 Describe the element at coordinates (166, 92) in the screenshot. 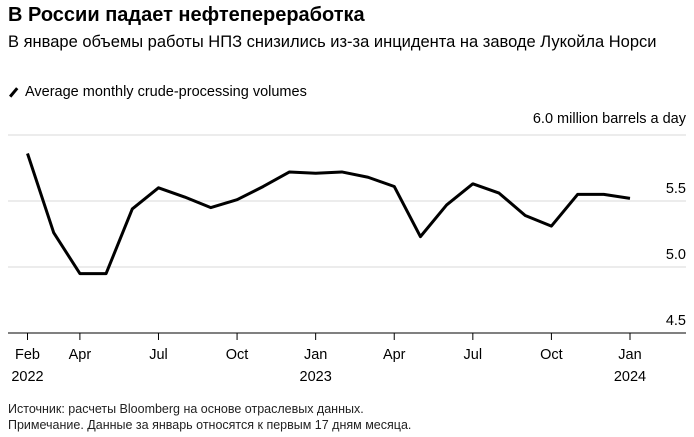

I see `legend-label: Average monthly crude-processing volumes` at that location.